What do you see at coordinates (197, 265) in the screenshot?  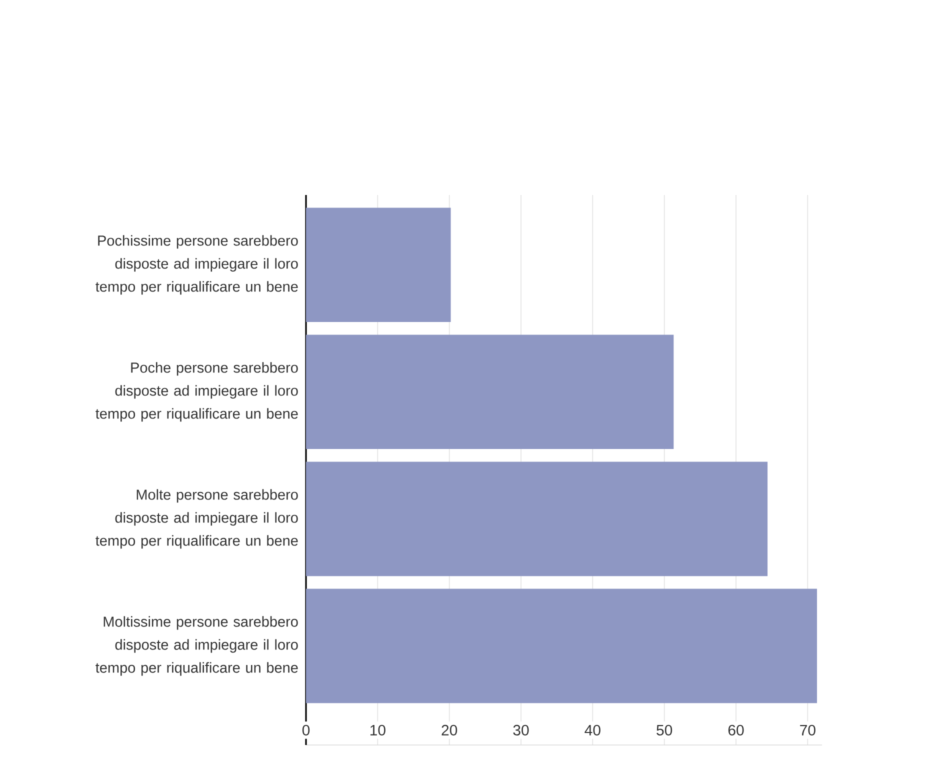 I see `y-tick-label: Pochissime persone sarebbero disposte ad impiegare il loro tempo per riqualificare un bene` at bounding box center [197, 265].